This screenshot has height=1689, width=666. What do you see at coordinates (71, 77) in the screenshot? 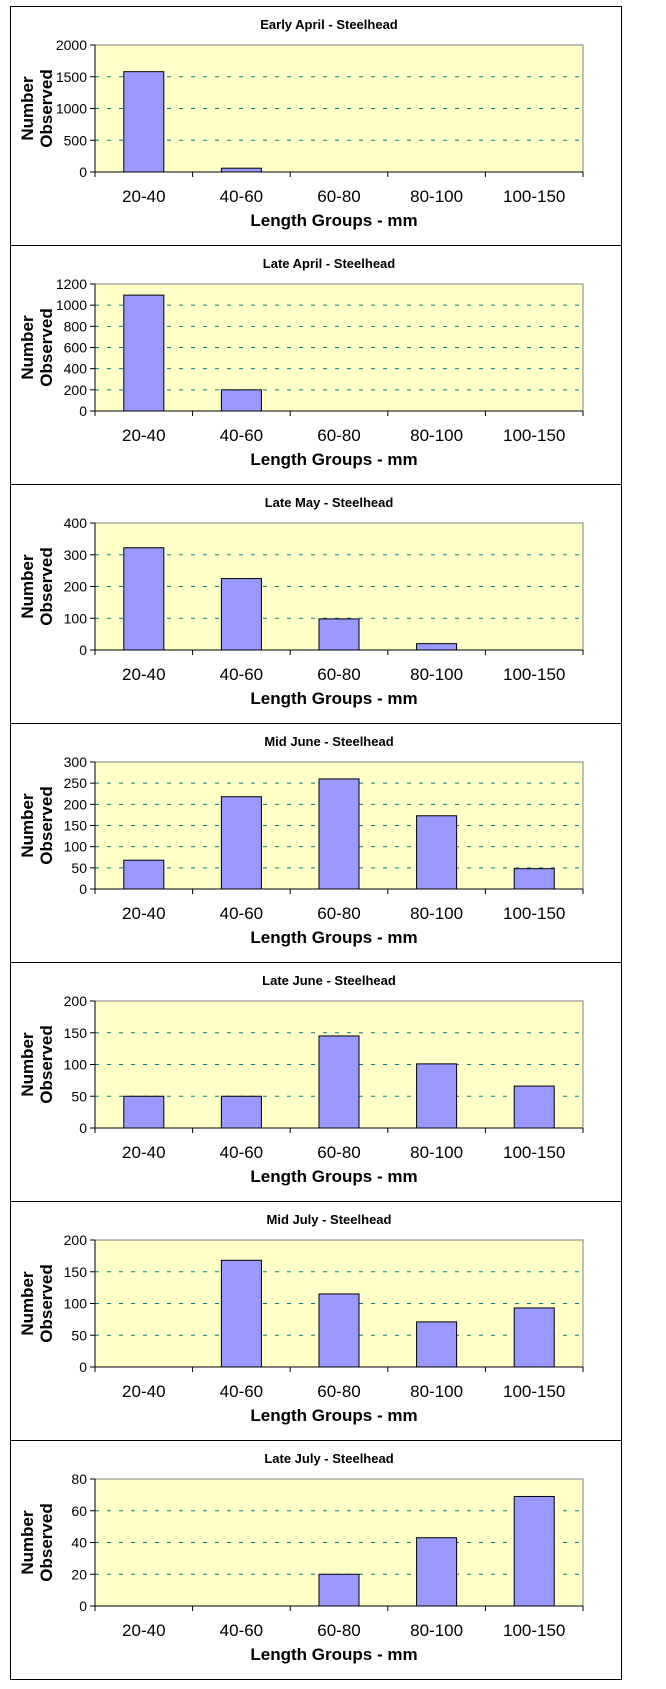
I see `y-tick-label: 1500` at bounding box center [71, 77].